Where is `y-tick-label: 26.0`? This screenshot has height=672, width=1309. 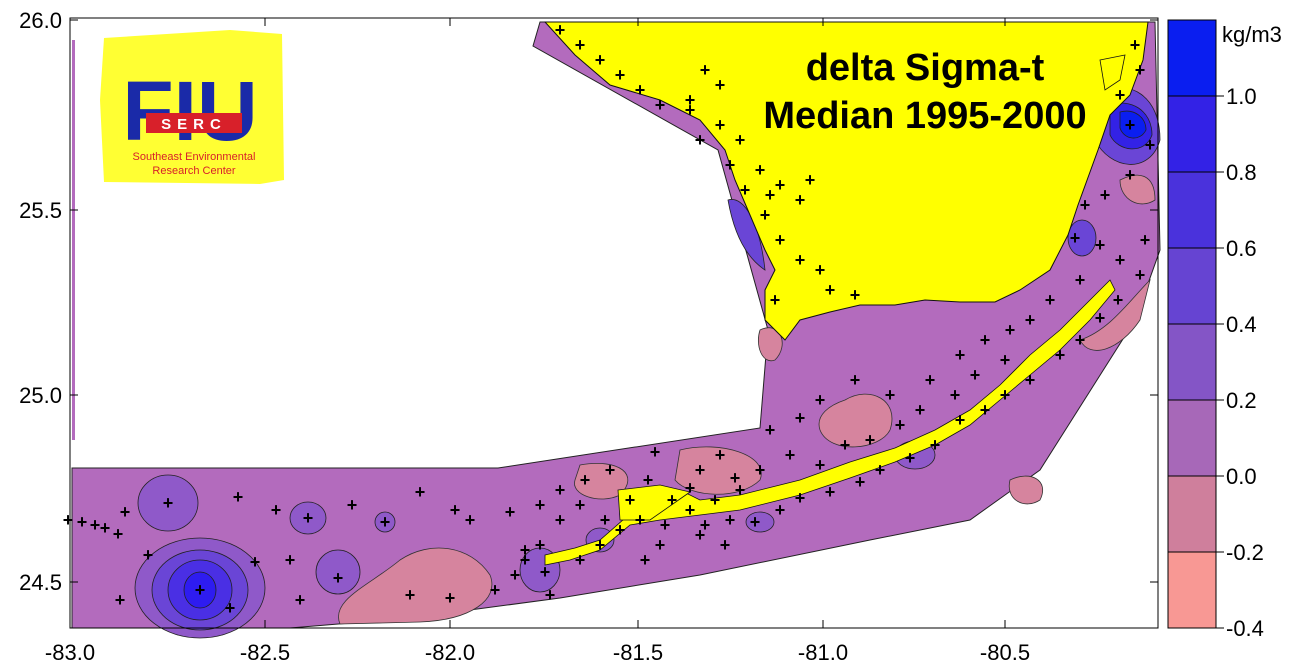 y-tick-label: 26.0 is located at coordinates (40, 20).